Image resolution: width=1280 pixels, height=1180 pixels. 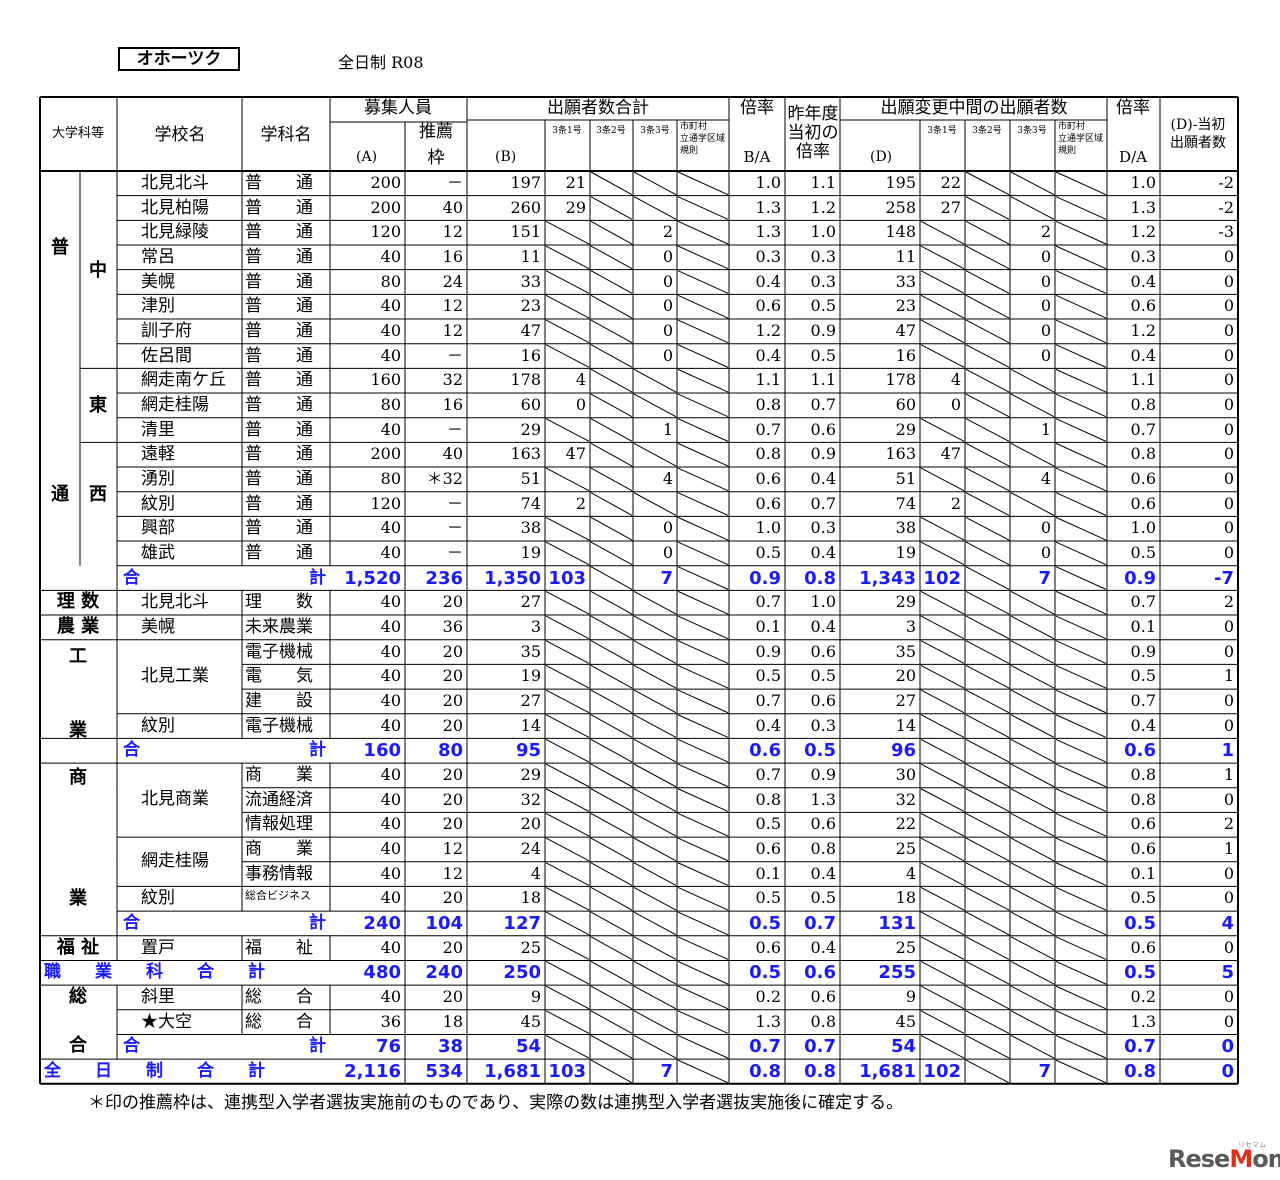 I want to click on cell-b: 20, so click(x=530, y=824).